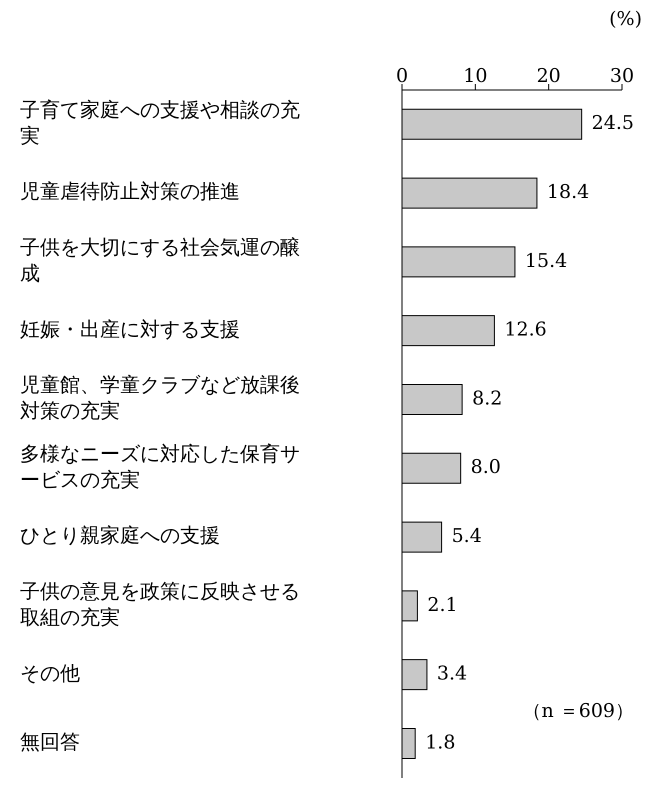 The height and width of the screenshot is (795, 650). I want to click on y-tick-label: 児童虐待防止対策の推進, so click(130, 191).